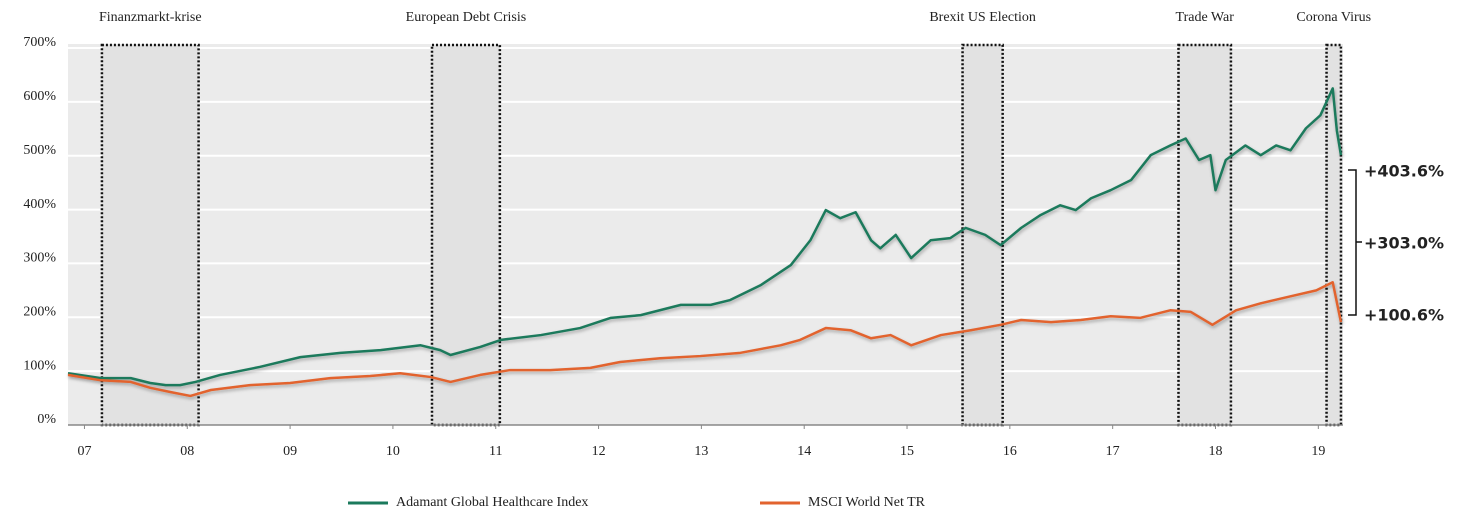 The width and height of the screenshot is (1461, 516). I want to click on x-tick-label: 16, so click(1010, 451).